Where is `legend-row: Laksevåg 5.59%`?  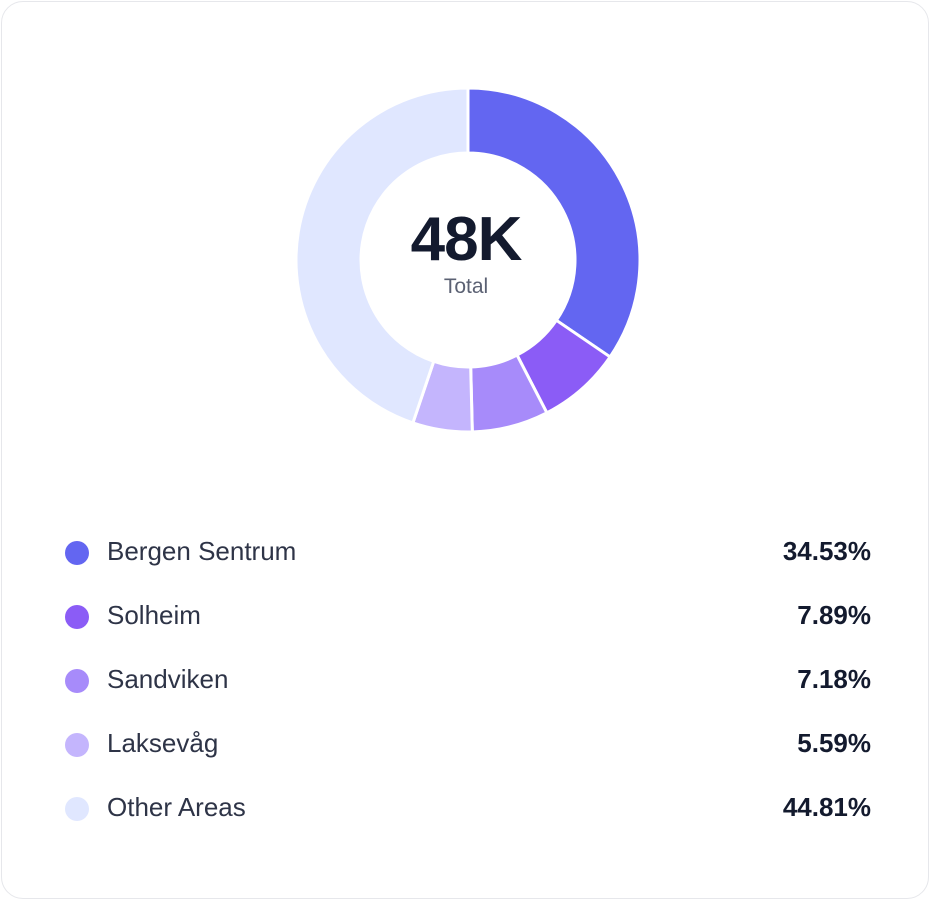
legend-row: Laksevåg 5.59% is located at coordinates (468, 744).